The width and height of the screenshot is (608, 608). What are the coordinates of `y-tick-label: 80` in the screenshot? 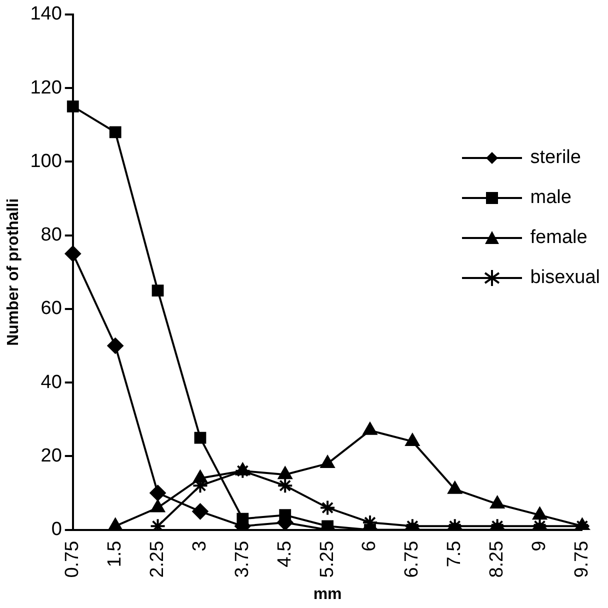 It's located at (51, 235).